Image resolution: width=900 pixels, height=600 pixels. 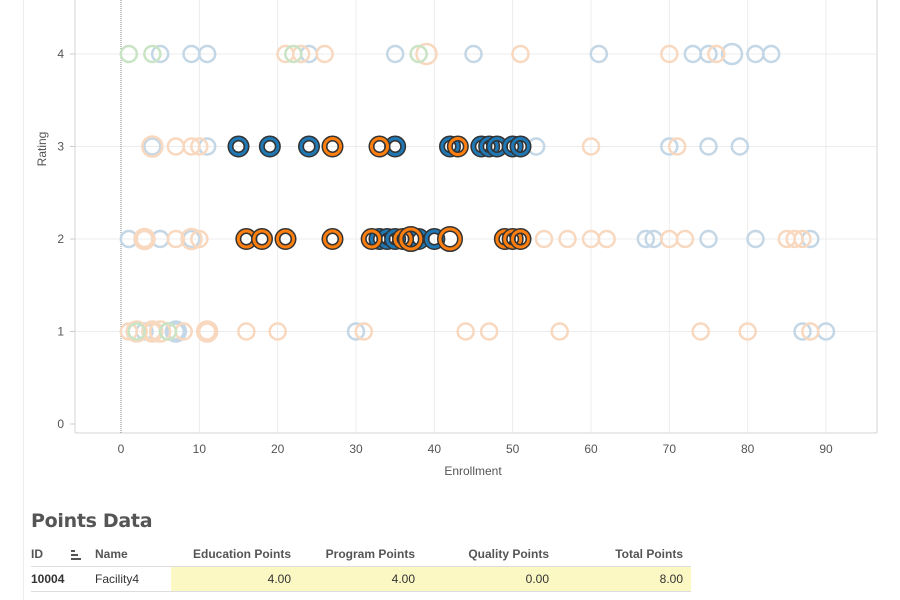 What do you see at coordinates (235, 579) in the screenshot?
I see `cell-education-points: 4.00` at bounding box center [235, 579].